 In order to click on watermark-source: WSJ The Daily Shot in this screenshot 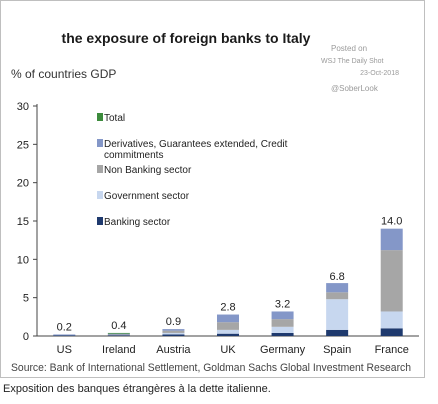, I will do `click(352, 61)`.